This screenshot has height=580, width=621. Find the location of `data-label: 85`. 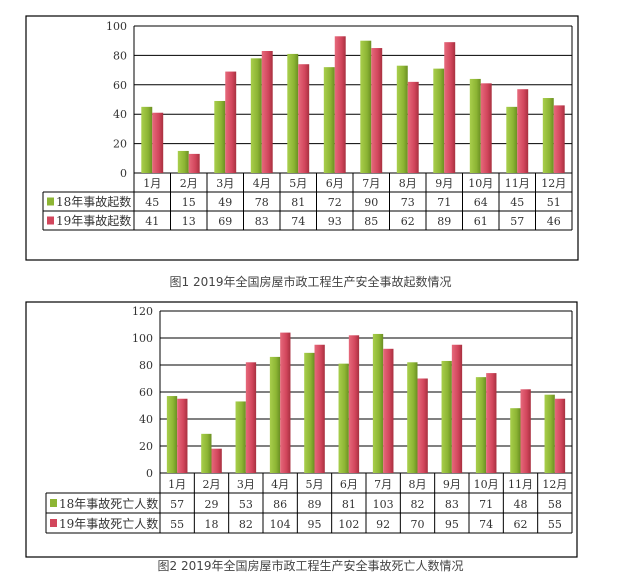

data-label: 85 is located at coordinates (371, 221).